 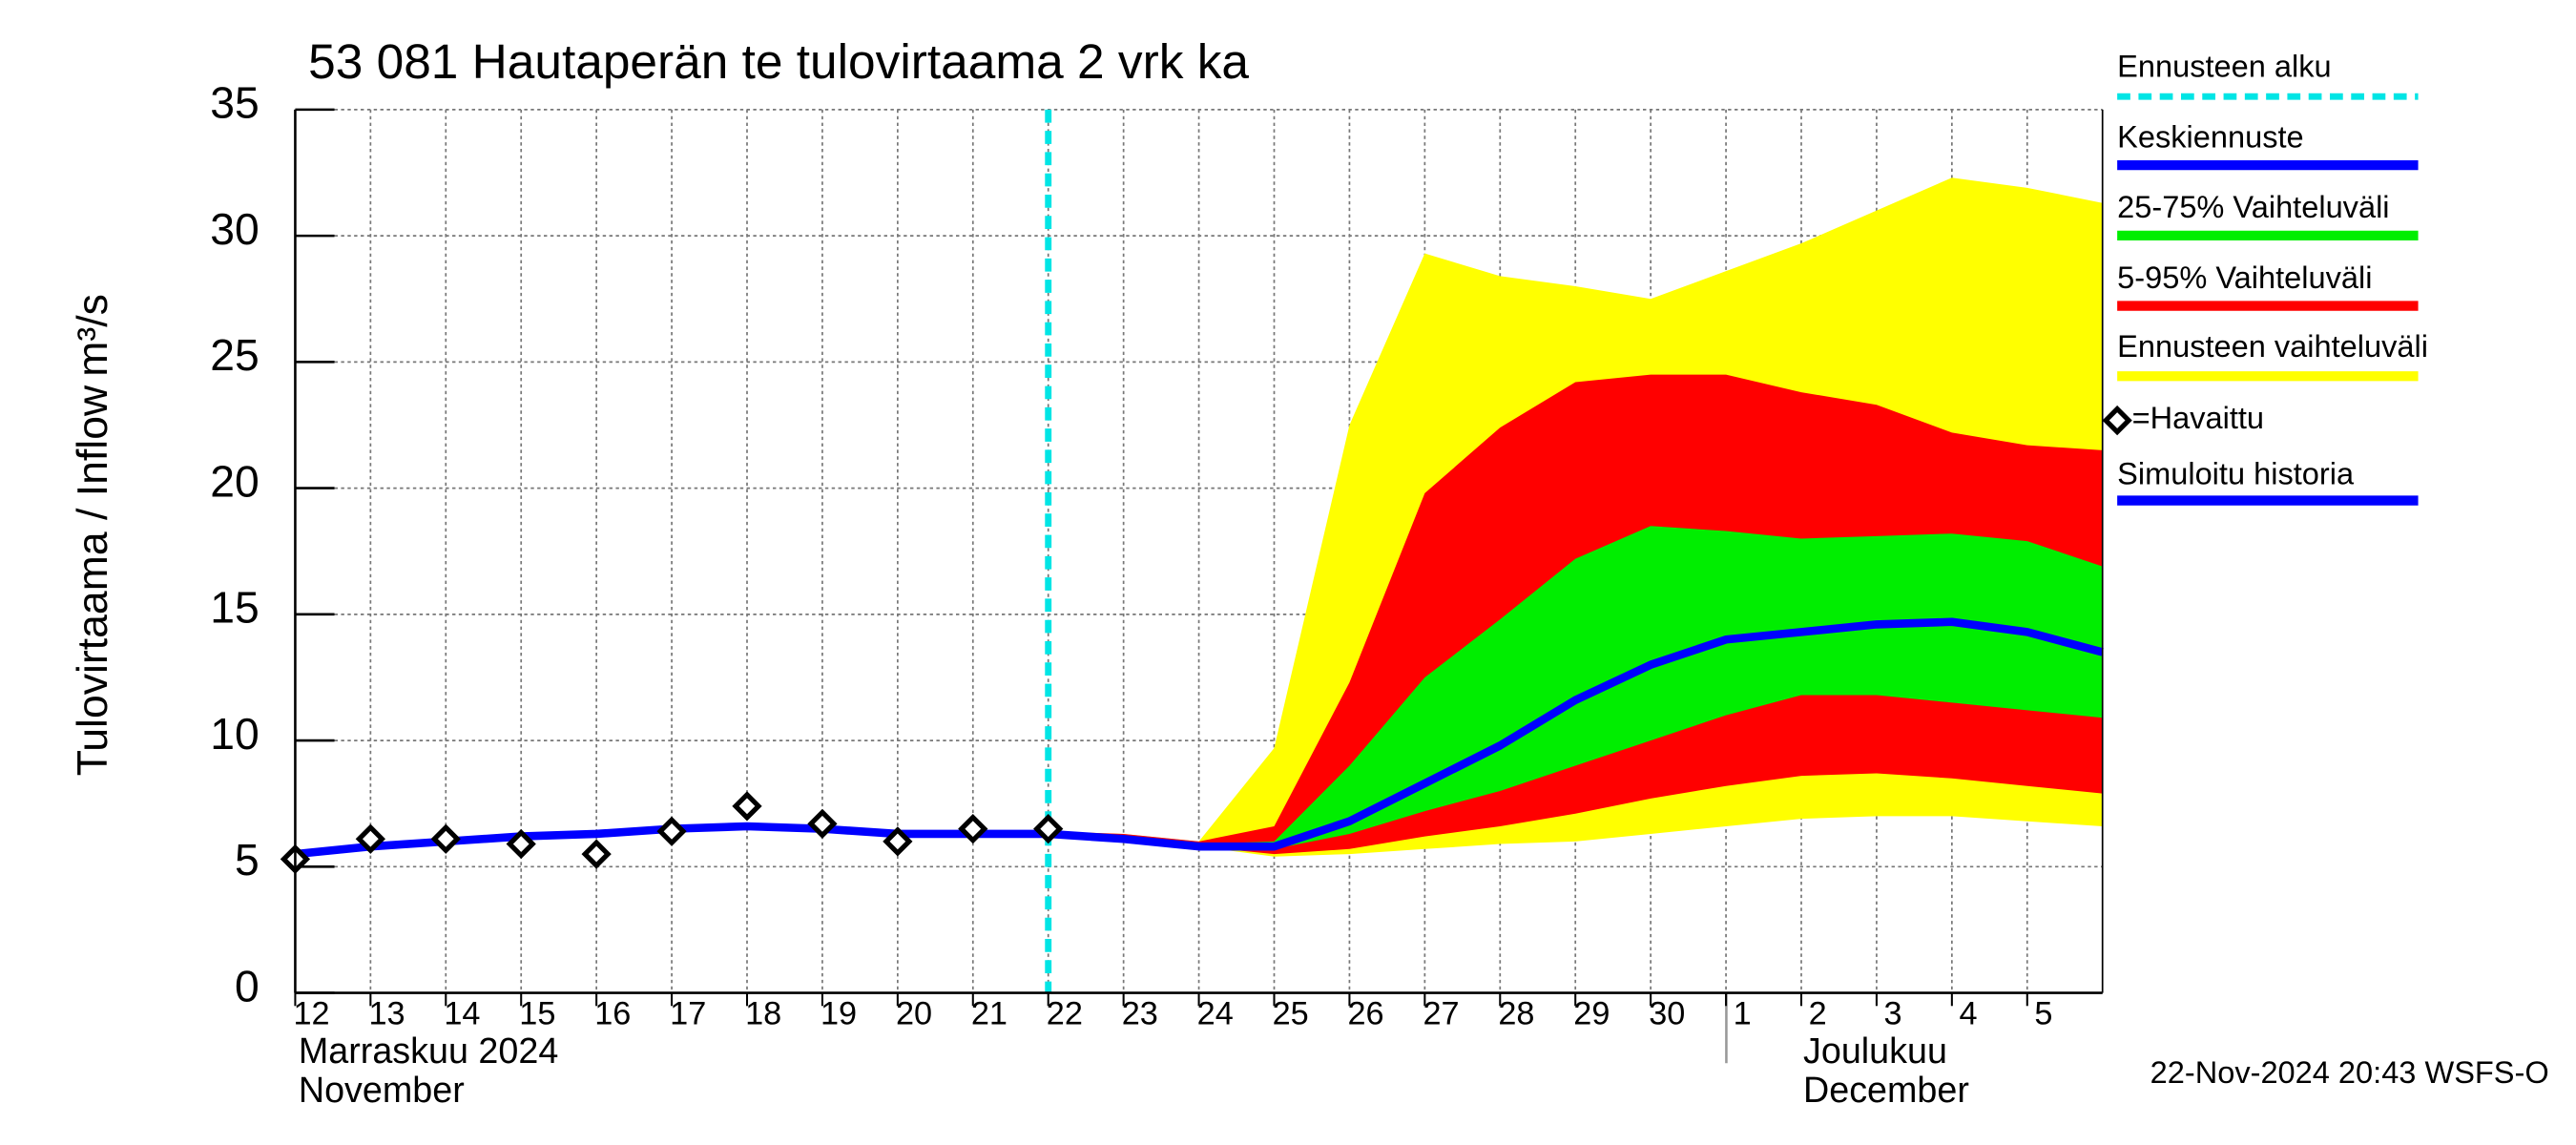 What do you see at coordinates (2349, 1073) in the screenshot?
I see `footer: 22-Nov-2024 20:43 WSFS-O` at bounding box center [2349, 1073].